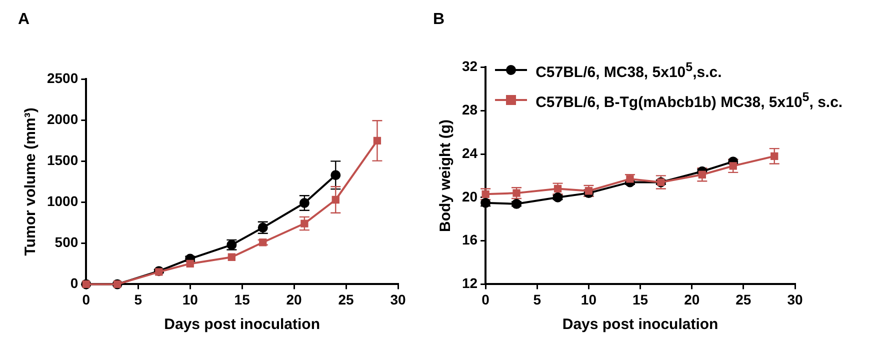 Image resolution: width=893 pixels, height=348 pixels. I want to click on y-axis-title: Body weight (g), so click(445, 175).